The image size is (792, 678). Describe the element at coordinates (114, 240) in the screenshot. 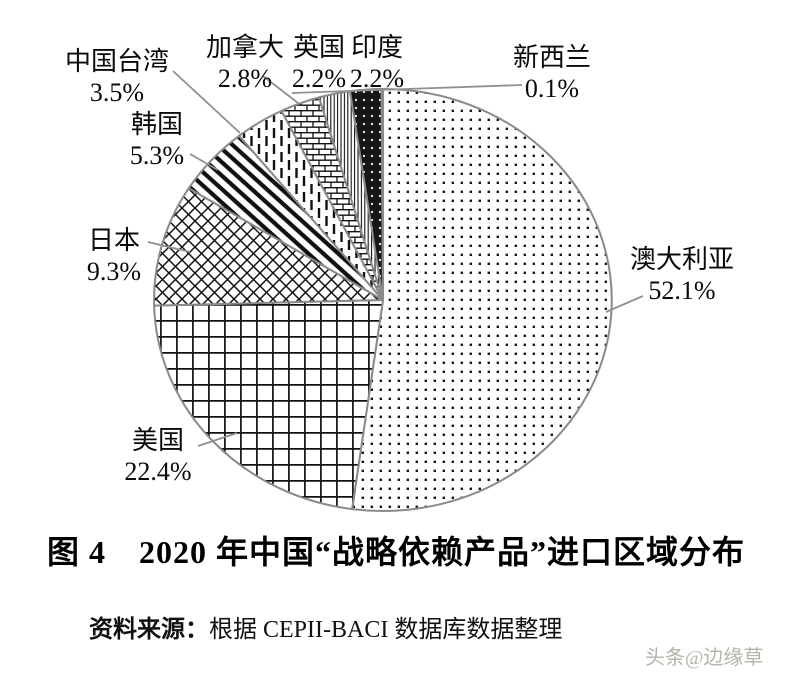

I see `slice-name: 日本` at that location.